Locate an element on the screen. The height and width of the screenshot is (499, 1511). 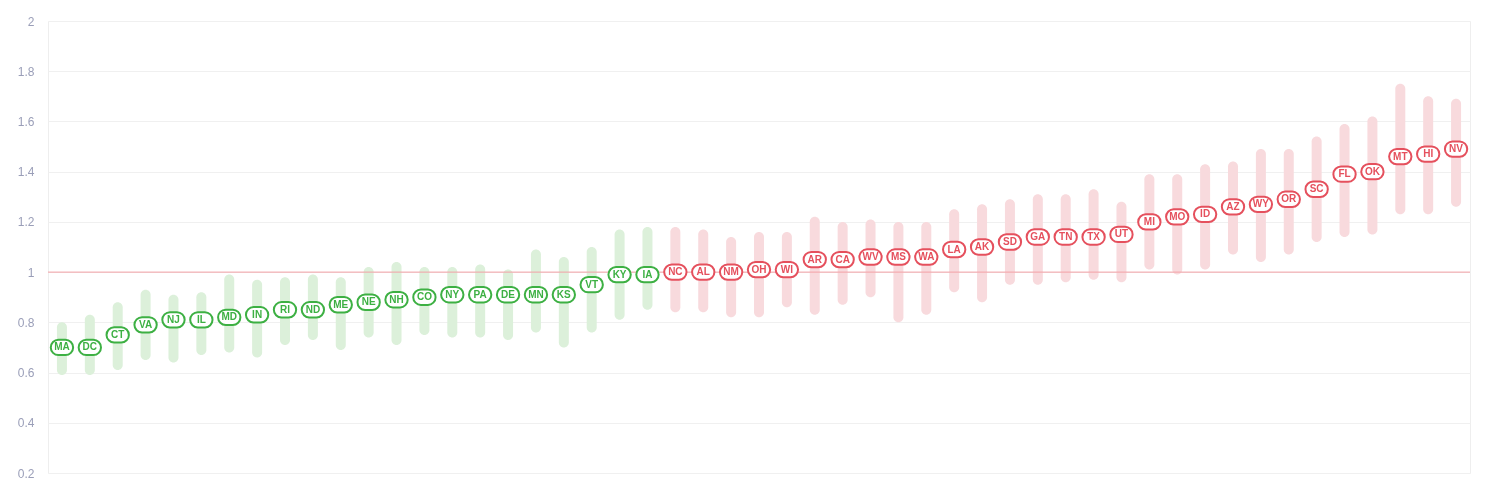
data-label: MT is located at coordinates (1400, 156).